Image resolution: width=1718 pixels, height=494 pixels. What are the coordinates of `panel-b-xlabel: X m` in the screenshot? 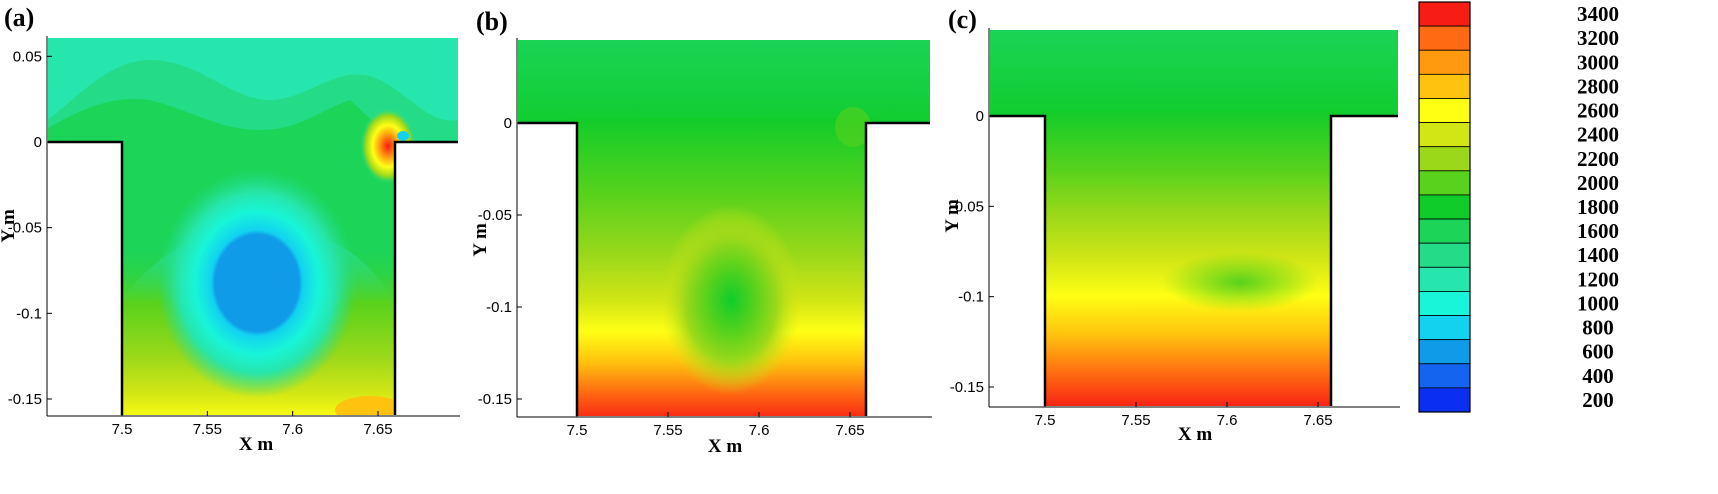 It's located at (725, 446).